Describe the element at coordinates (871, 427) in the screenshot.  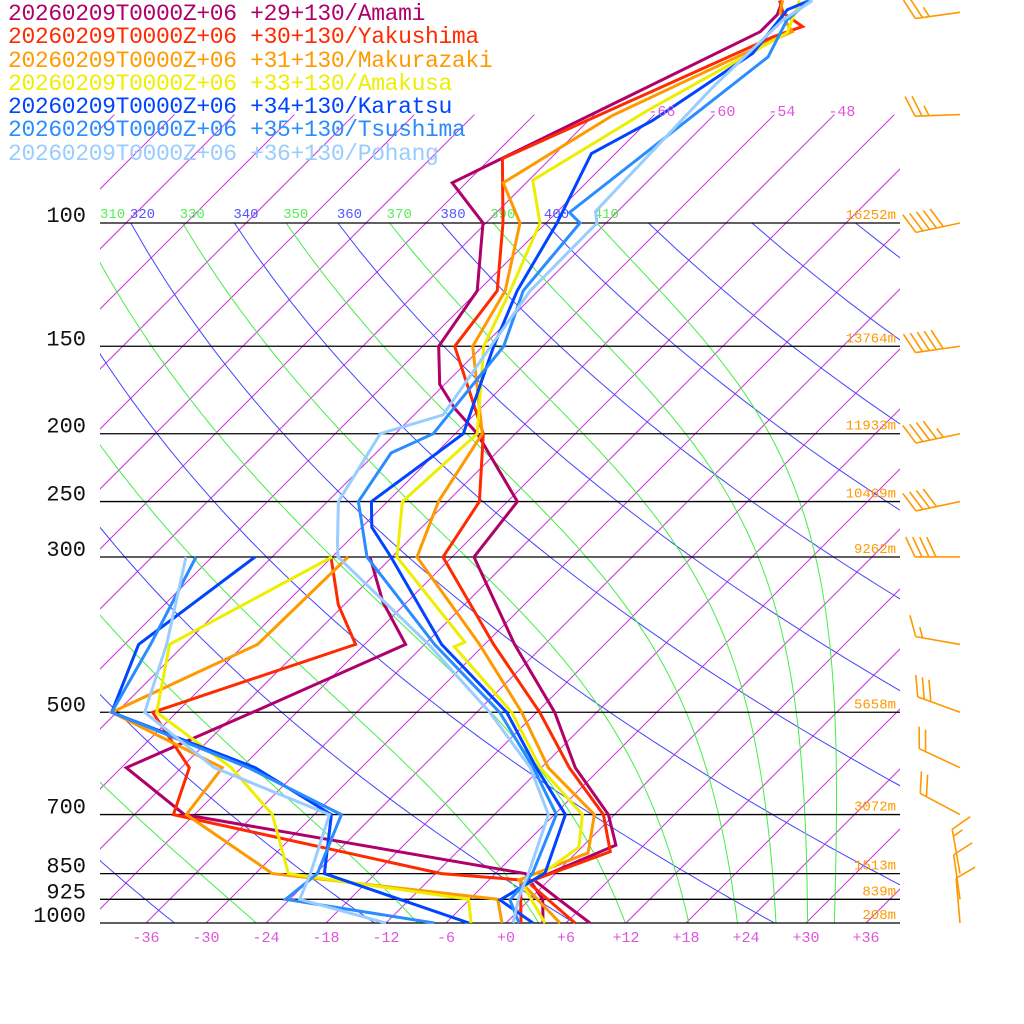
I see `height-label: 11933m` at that location.